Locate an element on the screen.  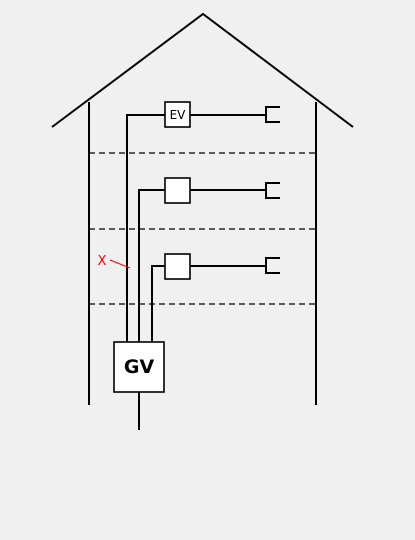
floor-distributor-label: EV is located at coordinates (178, 115).